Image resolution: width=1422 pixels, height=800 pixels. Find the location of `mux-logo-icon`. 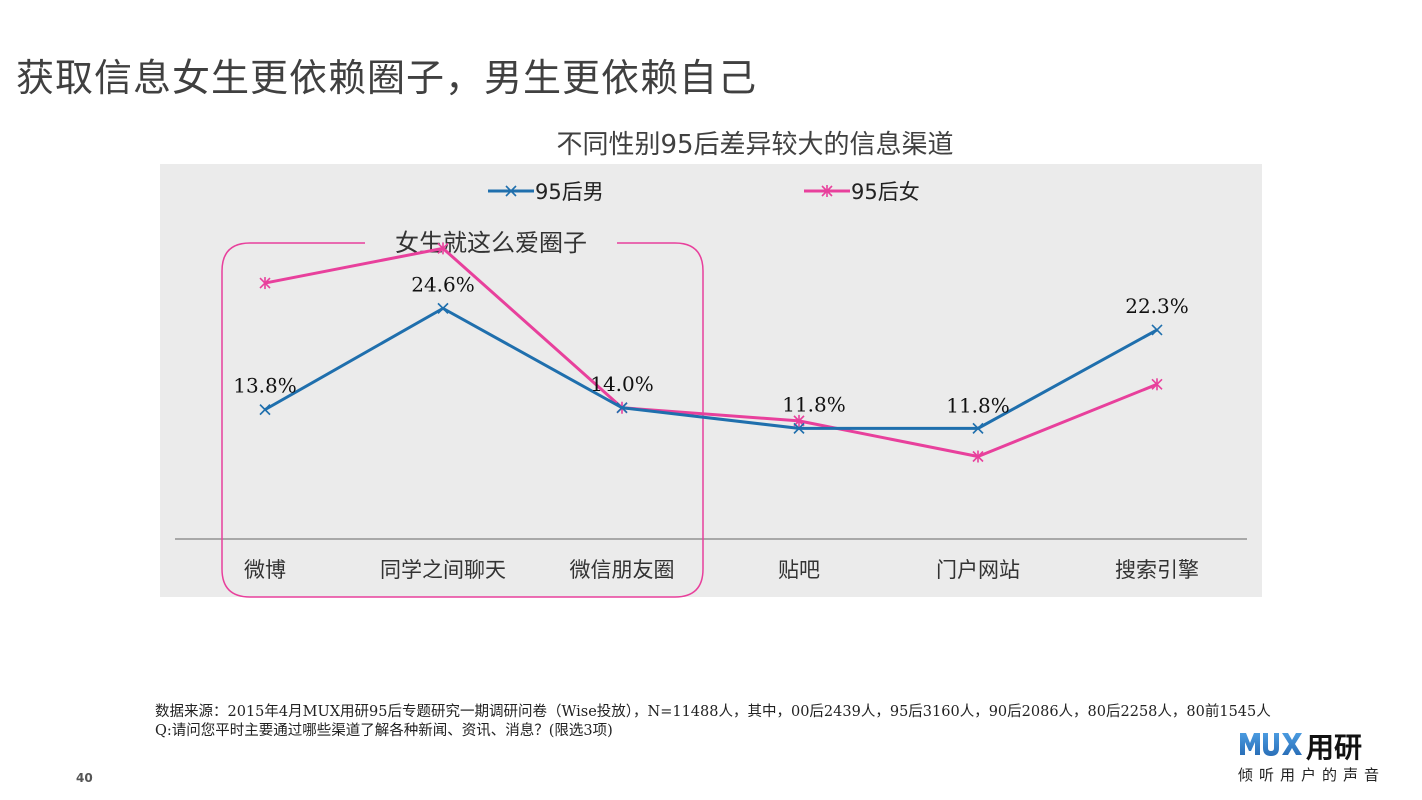

mux-logo-icon is located at coordinates (1271, 744).